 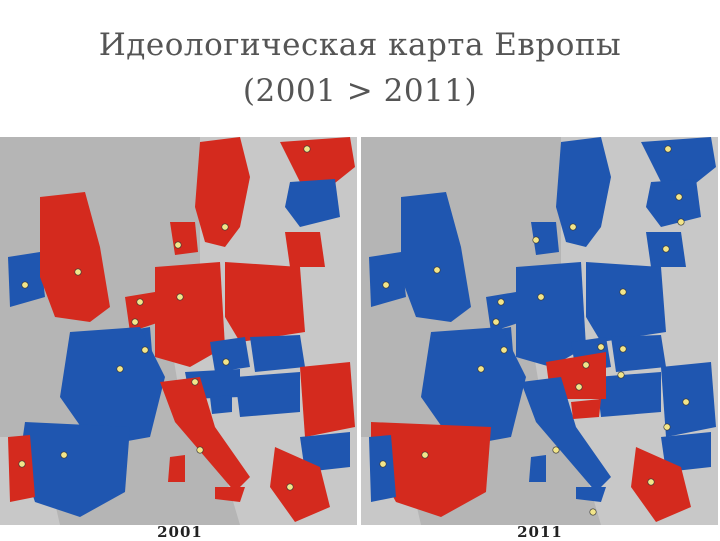 What do you see at coordinates (230, 354) in the screenshot?
I see `country-czechia` at bounding box center [230, 354].